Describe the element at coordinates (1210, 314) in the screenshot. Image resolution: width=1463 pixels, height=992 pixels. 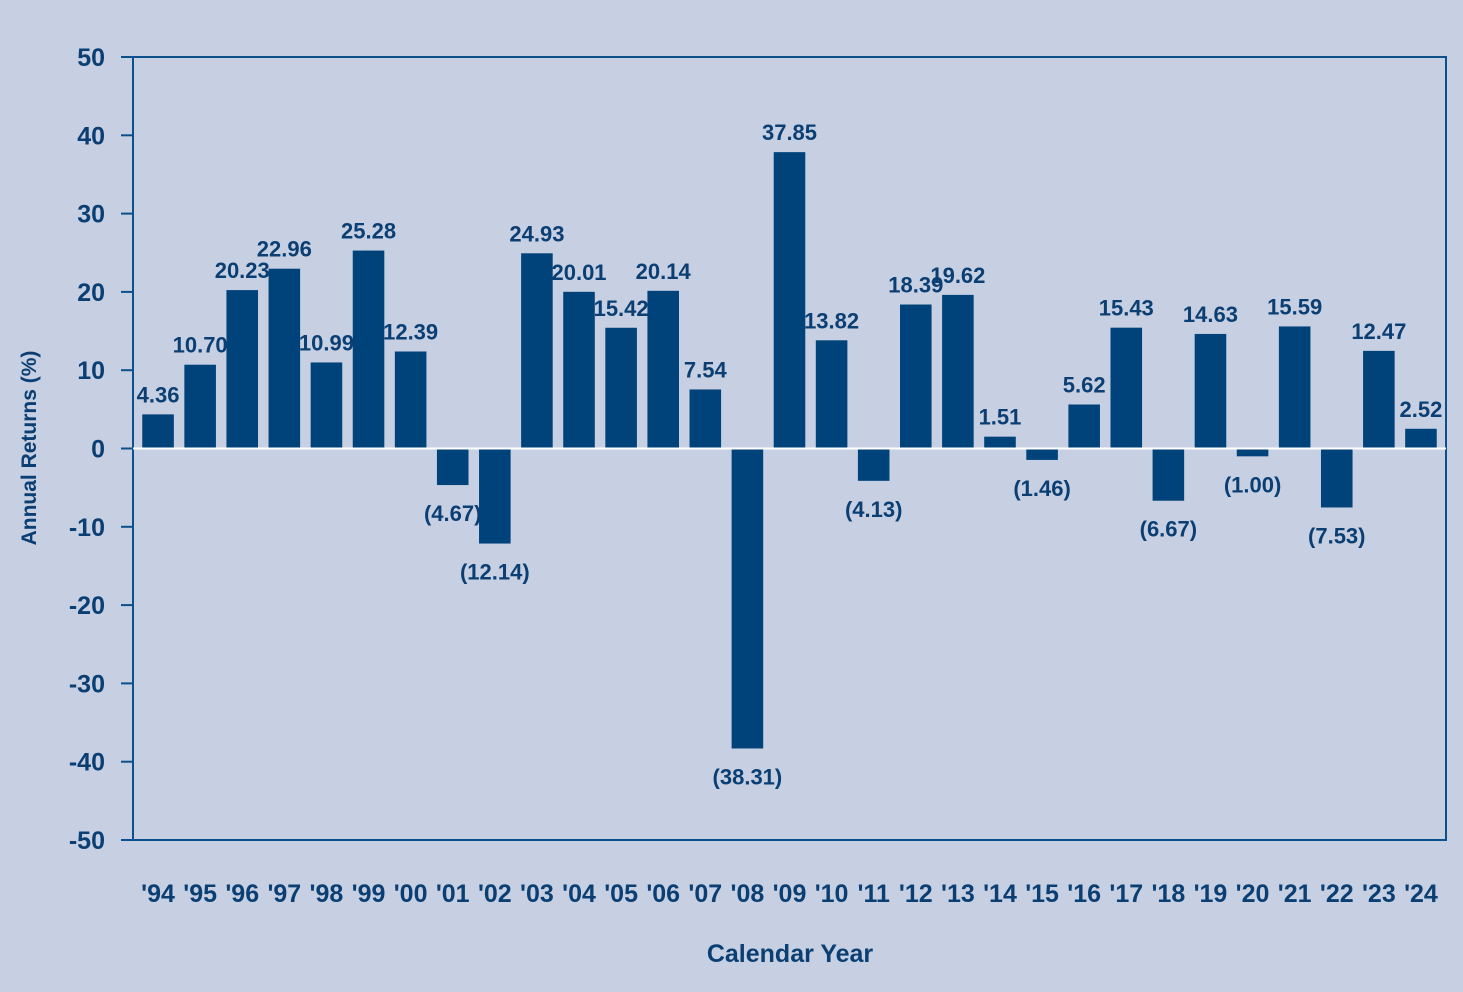
I see `data-label: 14.63` at that location.